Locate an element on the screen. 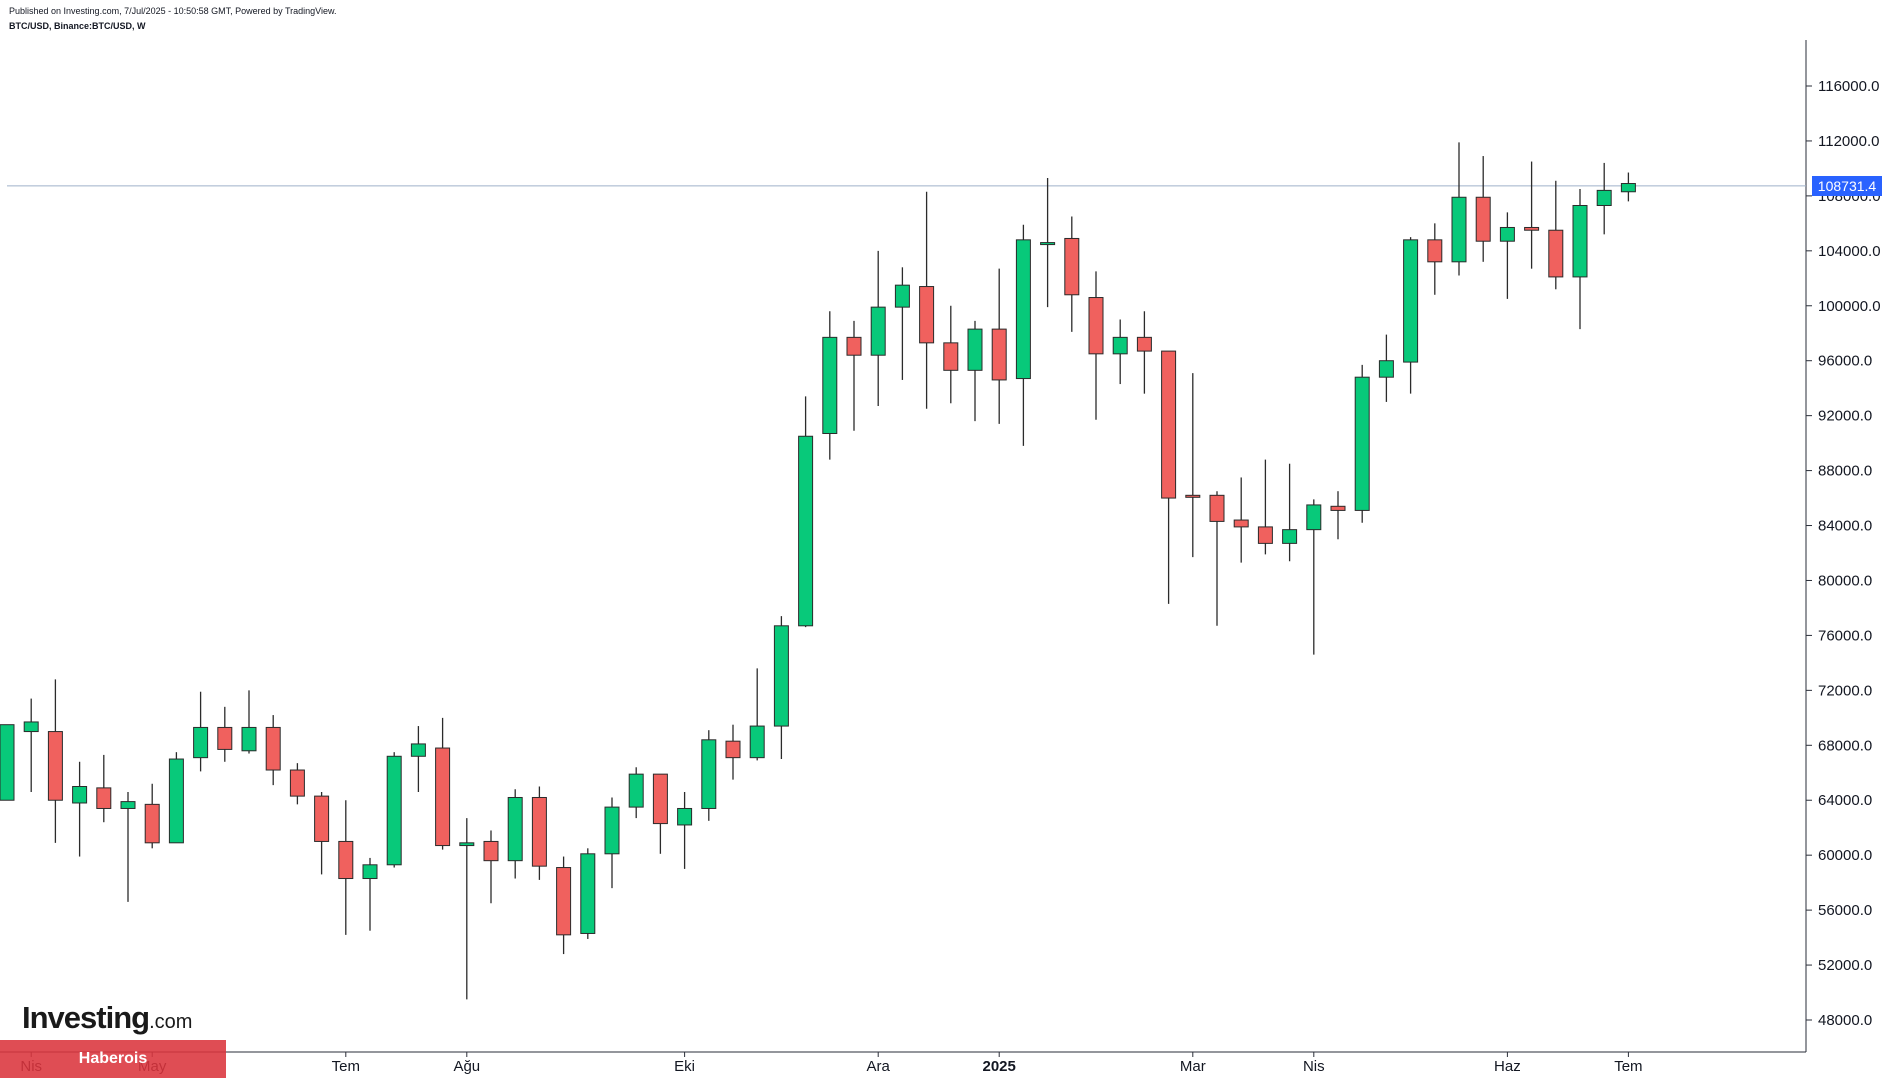 This screenshot has width=1888, height=1080. x-axis-labels: NisMayTemAğuEkiAra2025MarNisHazTem is located at coordinates (831, 1063).